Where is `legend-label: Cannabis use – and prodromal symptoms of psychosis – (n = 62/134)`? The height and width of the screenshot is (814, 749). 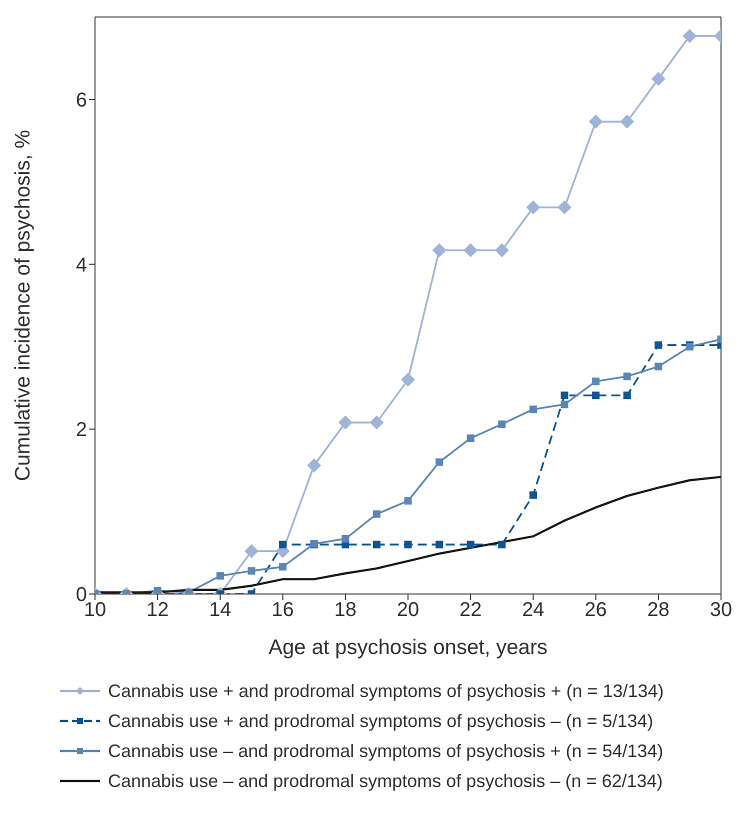 legend-label: Cannabis use – and prodromal symptoms of psychosis – (n = 62/134) is located at coordinates (385, 781).